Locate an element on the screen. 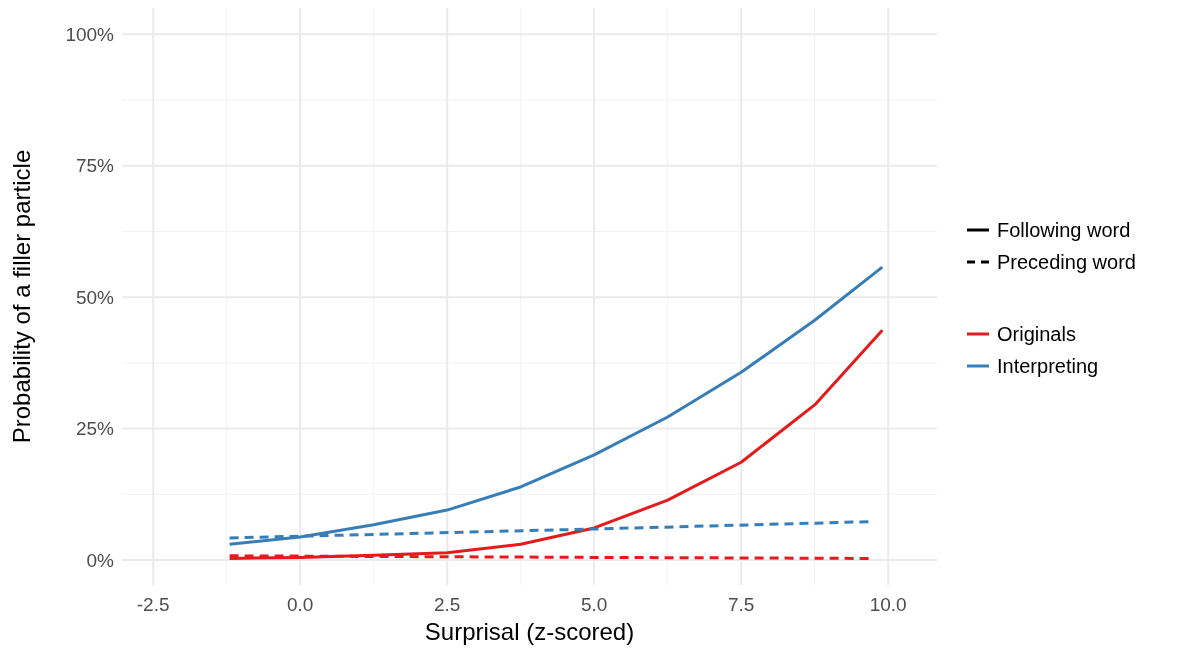  y-tick-label: 100% is located at coordinates (90, 34).